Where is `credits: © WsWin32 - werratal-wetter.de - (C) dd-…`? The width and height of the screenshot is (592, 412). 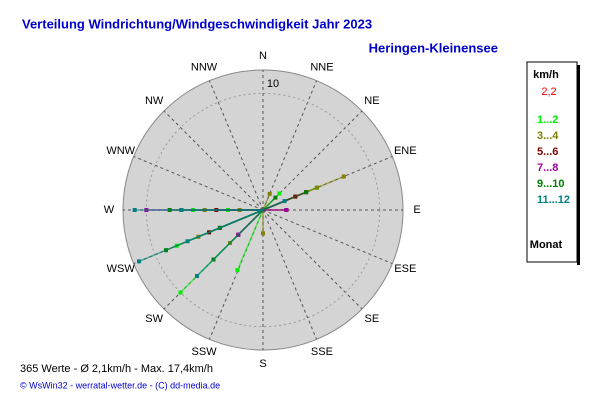 credits: © WsWin32 - werratal-wetter.de - (C) dd-… is located at coordinates (120, 385).